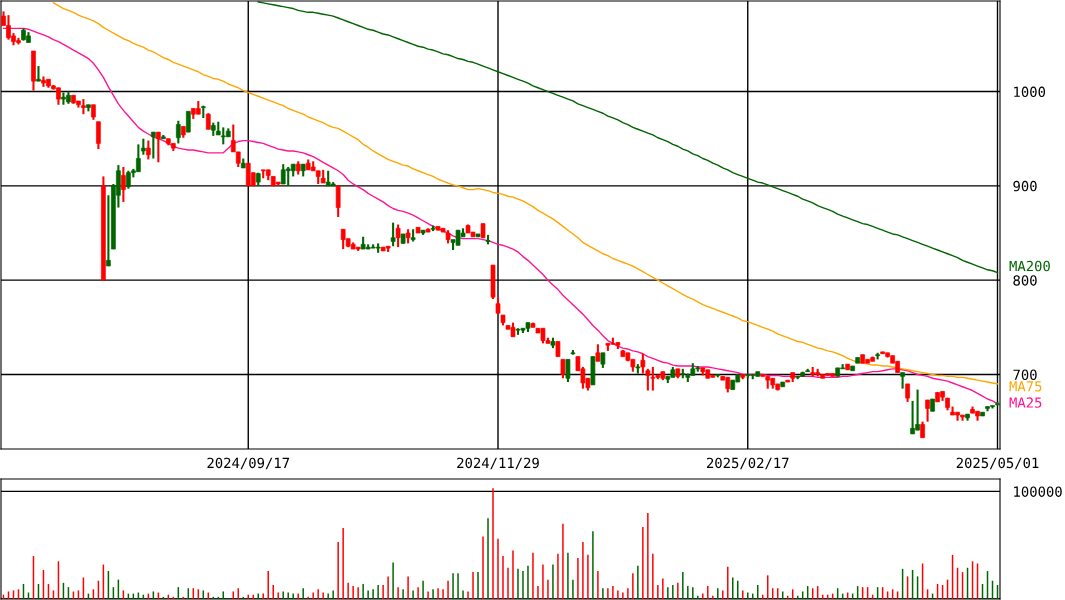  I want to click on x-tick-label: 2025/02/17, so click(747, 463).